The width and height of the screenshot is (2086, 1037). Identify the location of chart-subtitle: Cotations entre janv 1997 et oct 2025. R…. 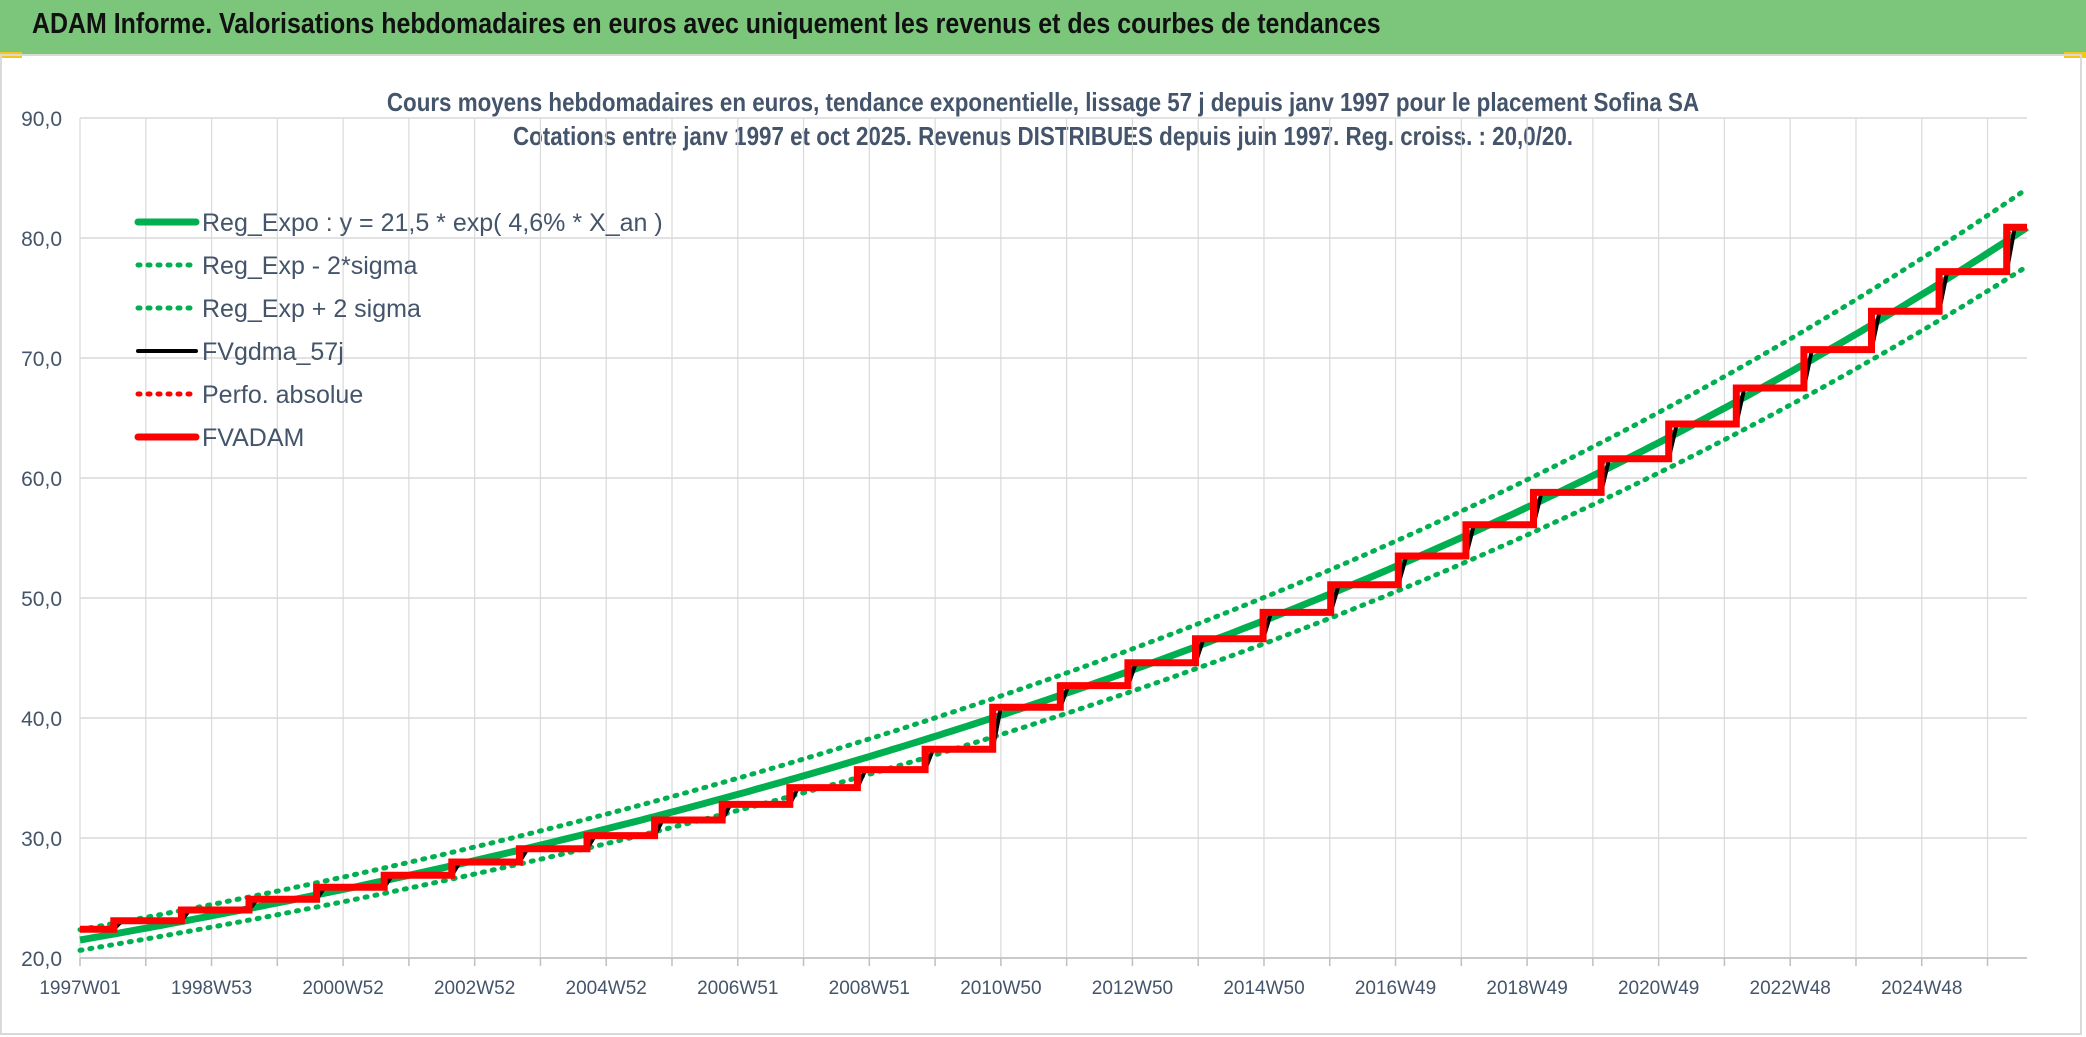
(1043, 135).